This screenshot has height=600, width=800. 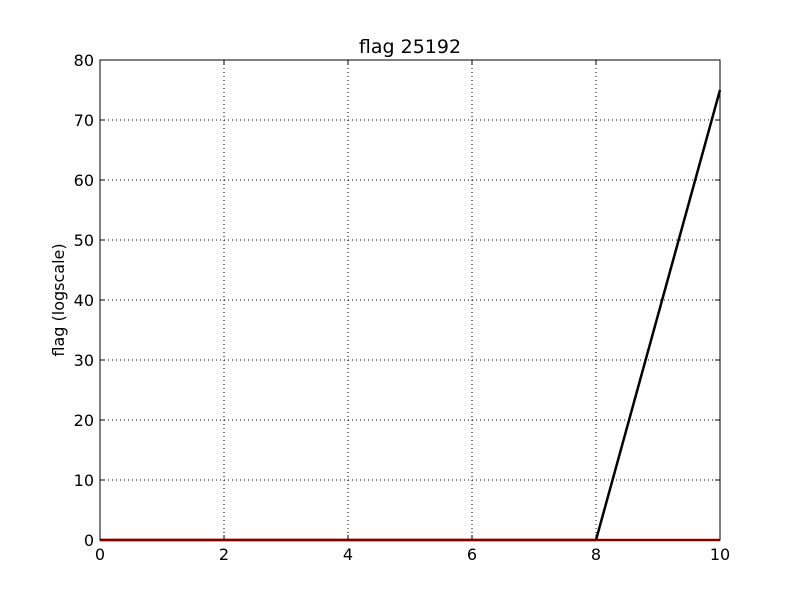 What do you see at coordinates (84, 180) in the screenshot?
I see `y-tick-label: 60` at bounding box center [84, 180].